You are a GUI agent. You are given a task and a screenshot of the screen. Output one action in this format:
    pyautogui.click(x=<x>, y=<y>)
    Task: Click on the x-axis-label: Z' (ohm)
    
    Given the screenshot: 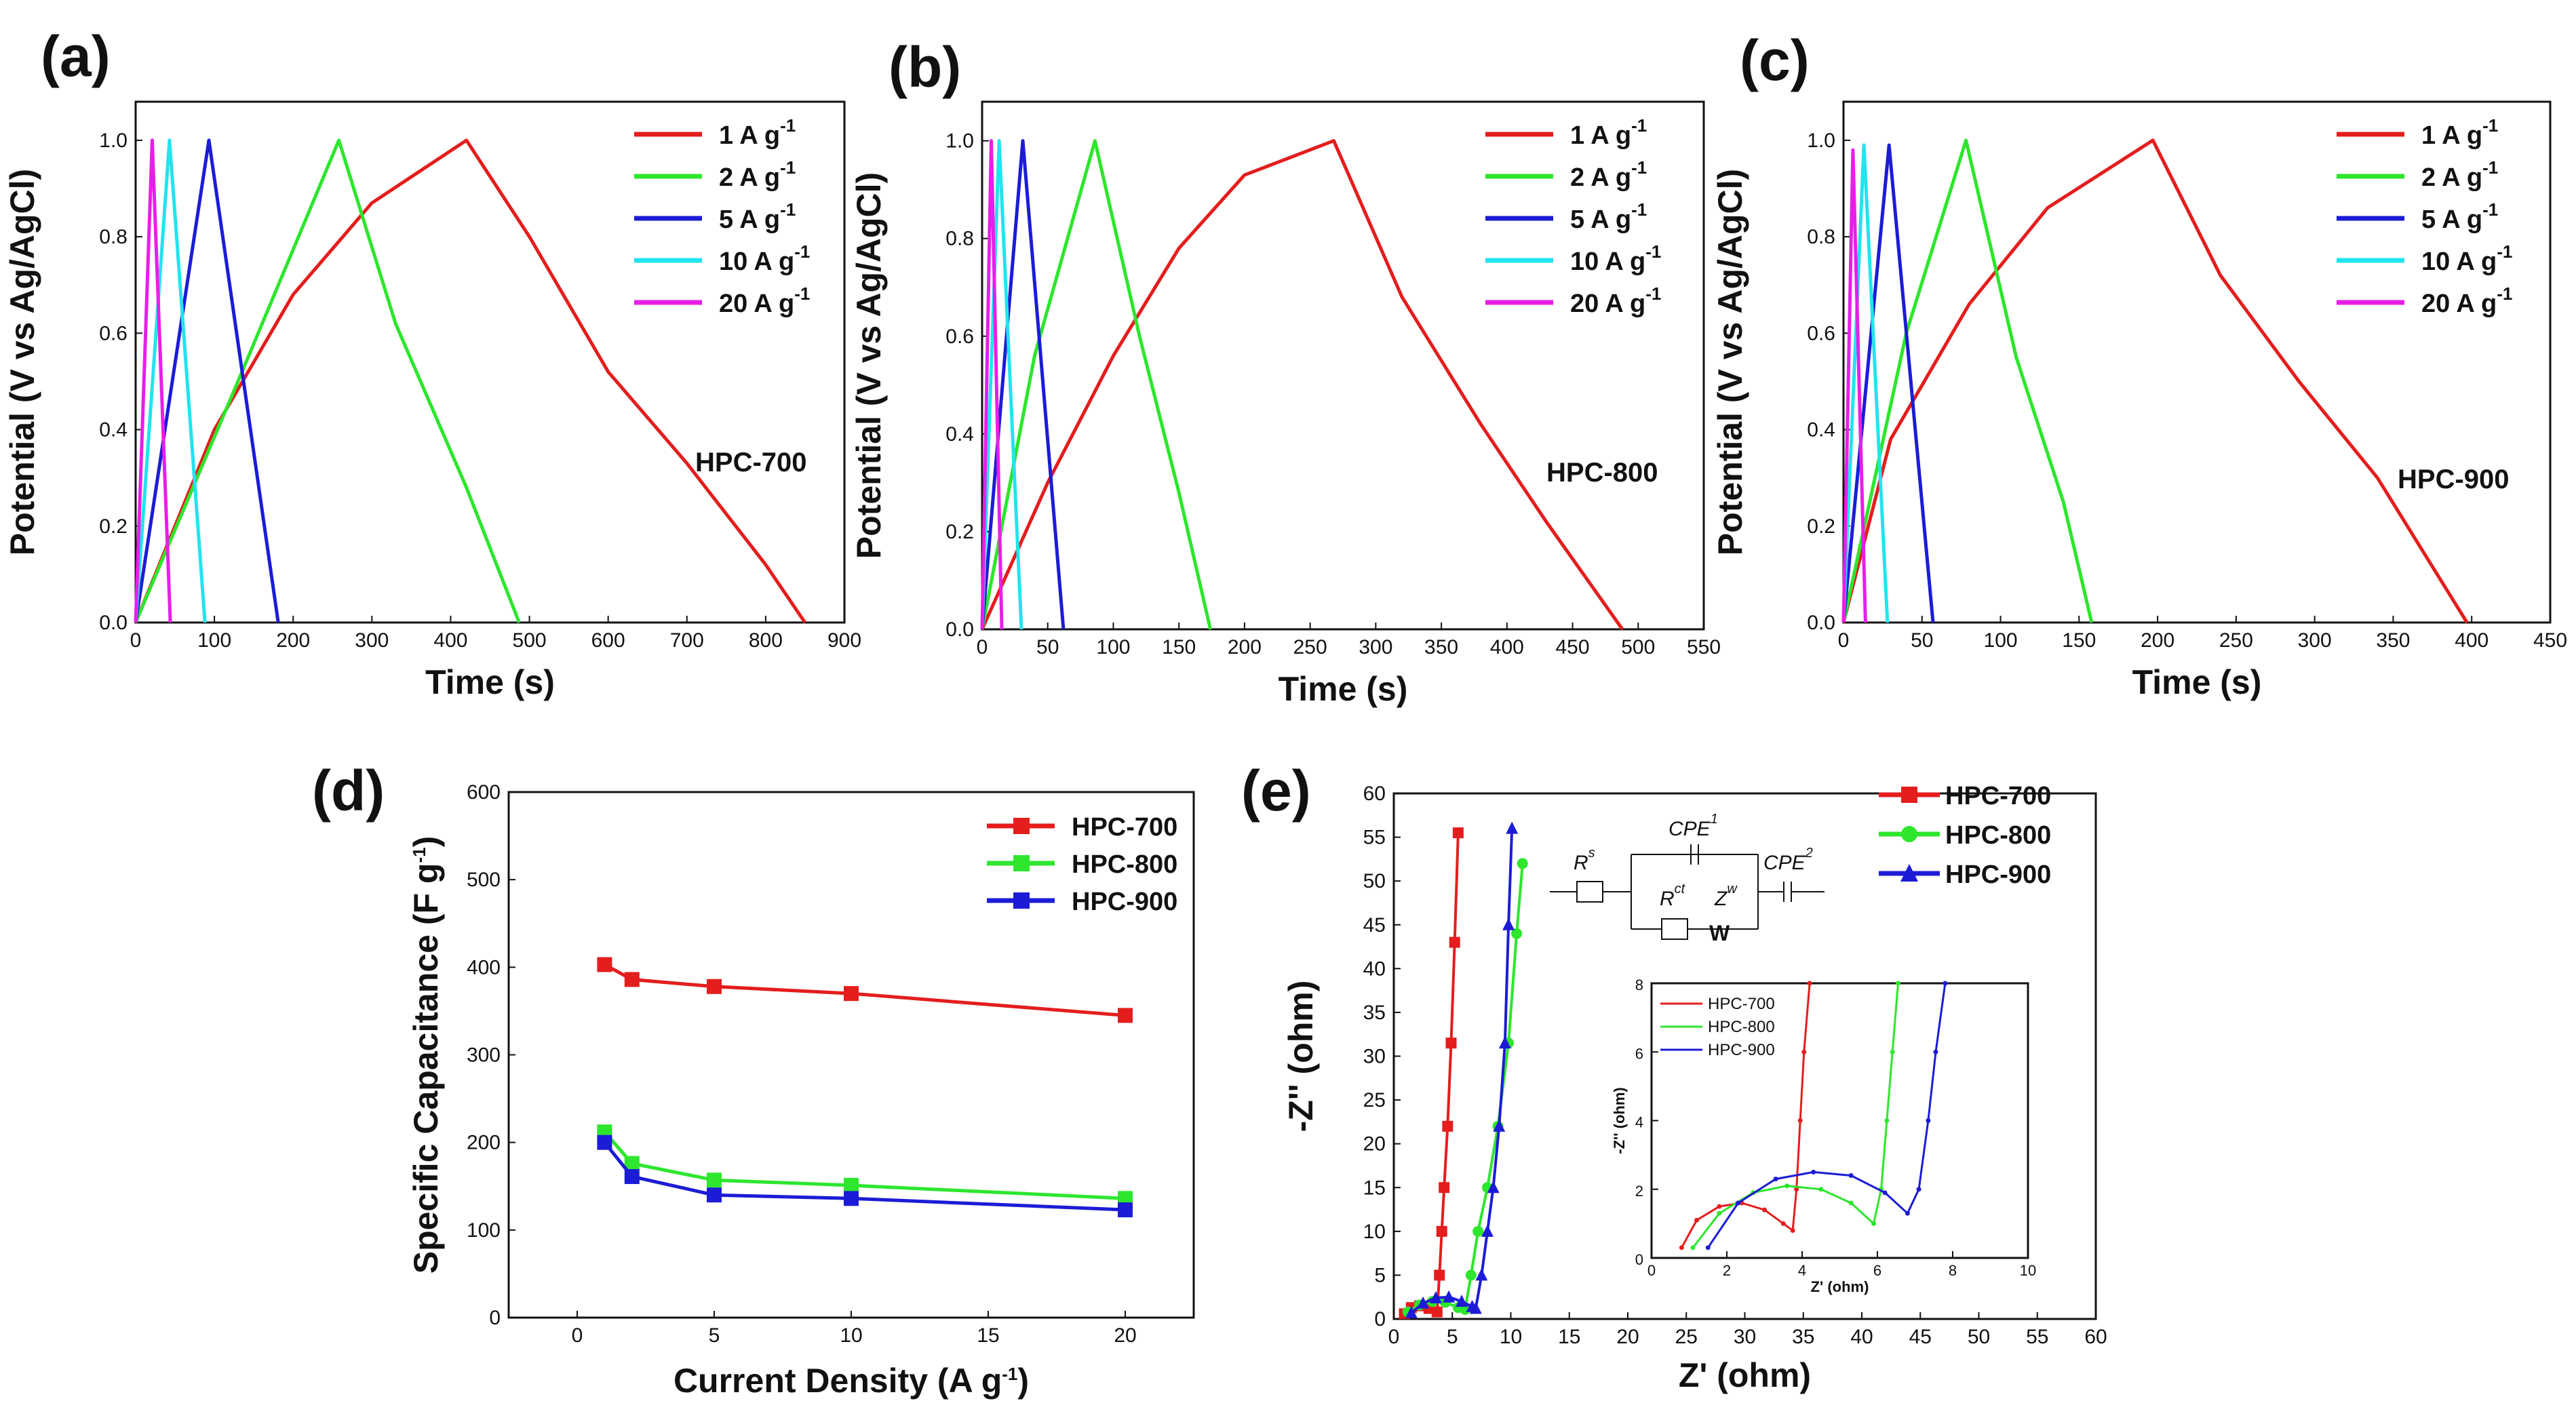 What is the action you would take?
    pyautogui.click(x=1745, y=1375)
    